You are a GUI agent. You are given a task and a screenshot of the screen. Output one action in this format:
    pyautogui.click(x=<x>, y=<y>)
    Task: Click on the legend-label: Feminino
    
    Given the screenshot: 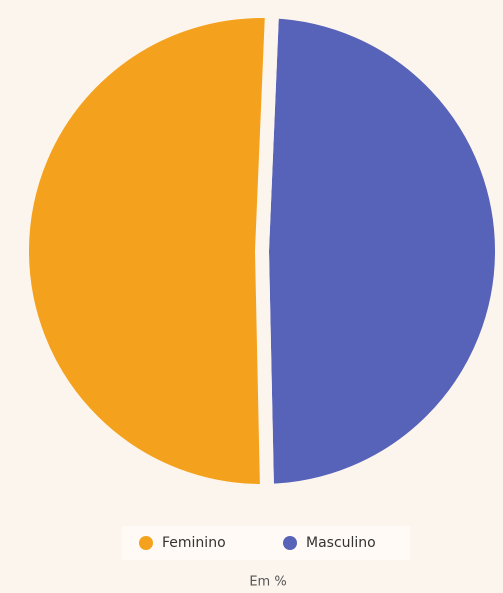 What is the action you would take?
    pyautogui.click(x=194, y=543)
    